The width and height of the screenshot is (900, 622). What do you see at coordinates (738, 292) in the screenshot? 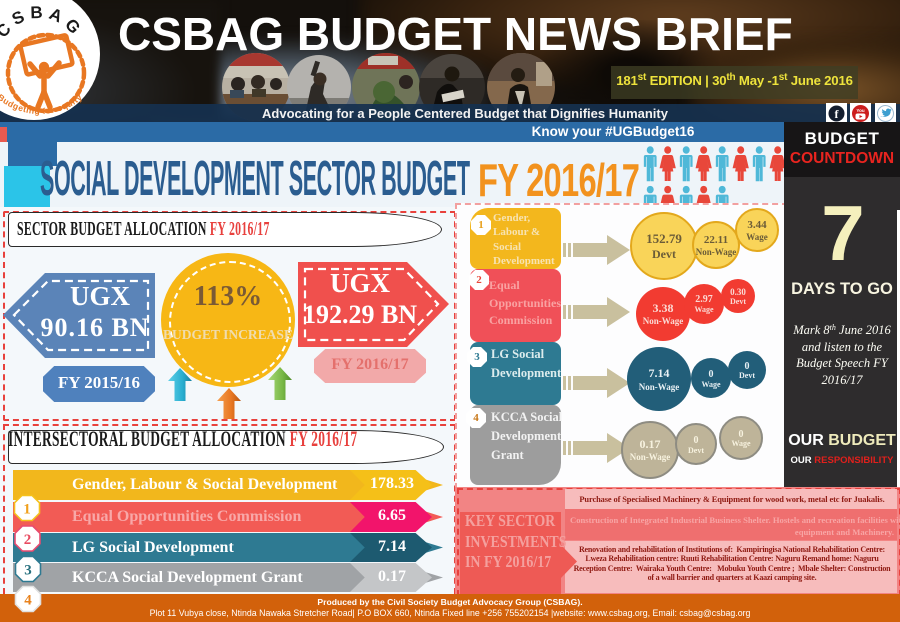
I see `svg-text: 0.30` at bounding box center [738, 292].